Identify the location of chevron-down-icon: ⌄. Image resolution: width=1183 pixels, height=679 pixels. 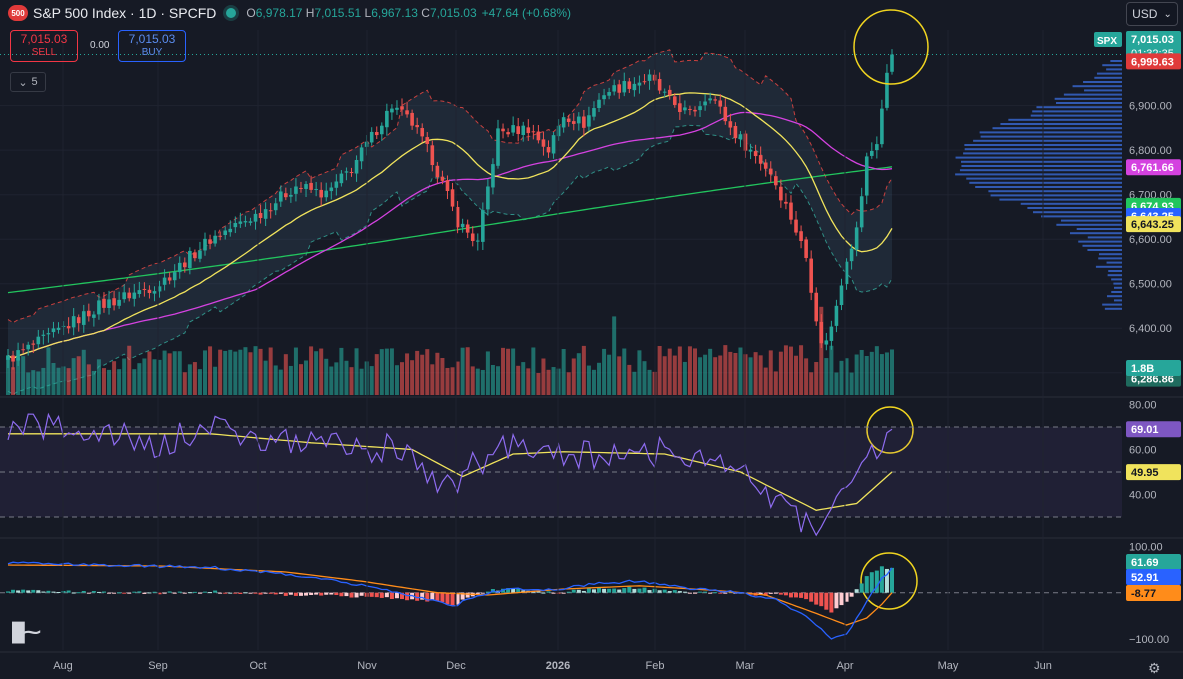
(1167, 14).